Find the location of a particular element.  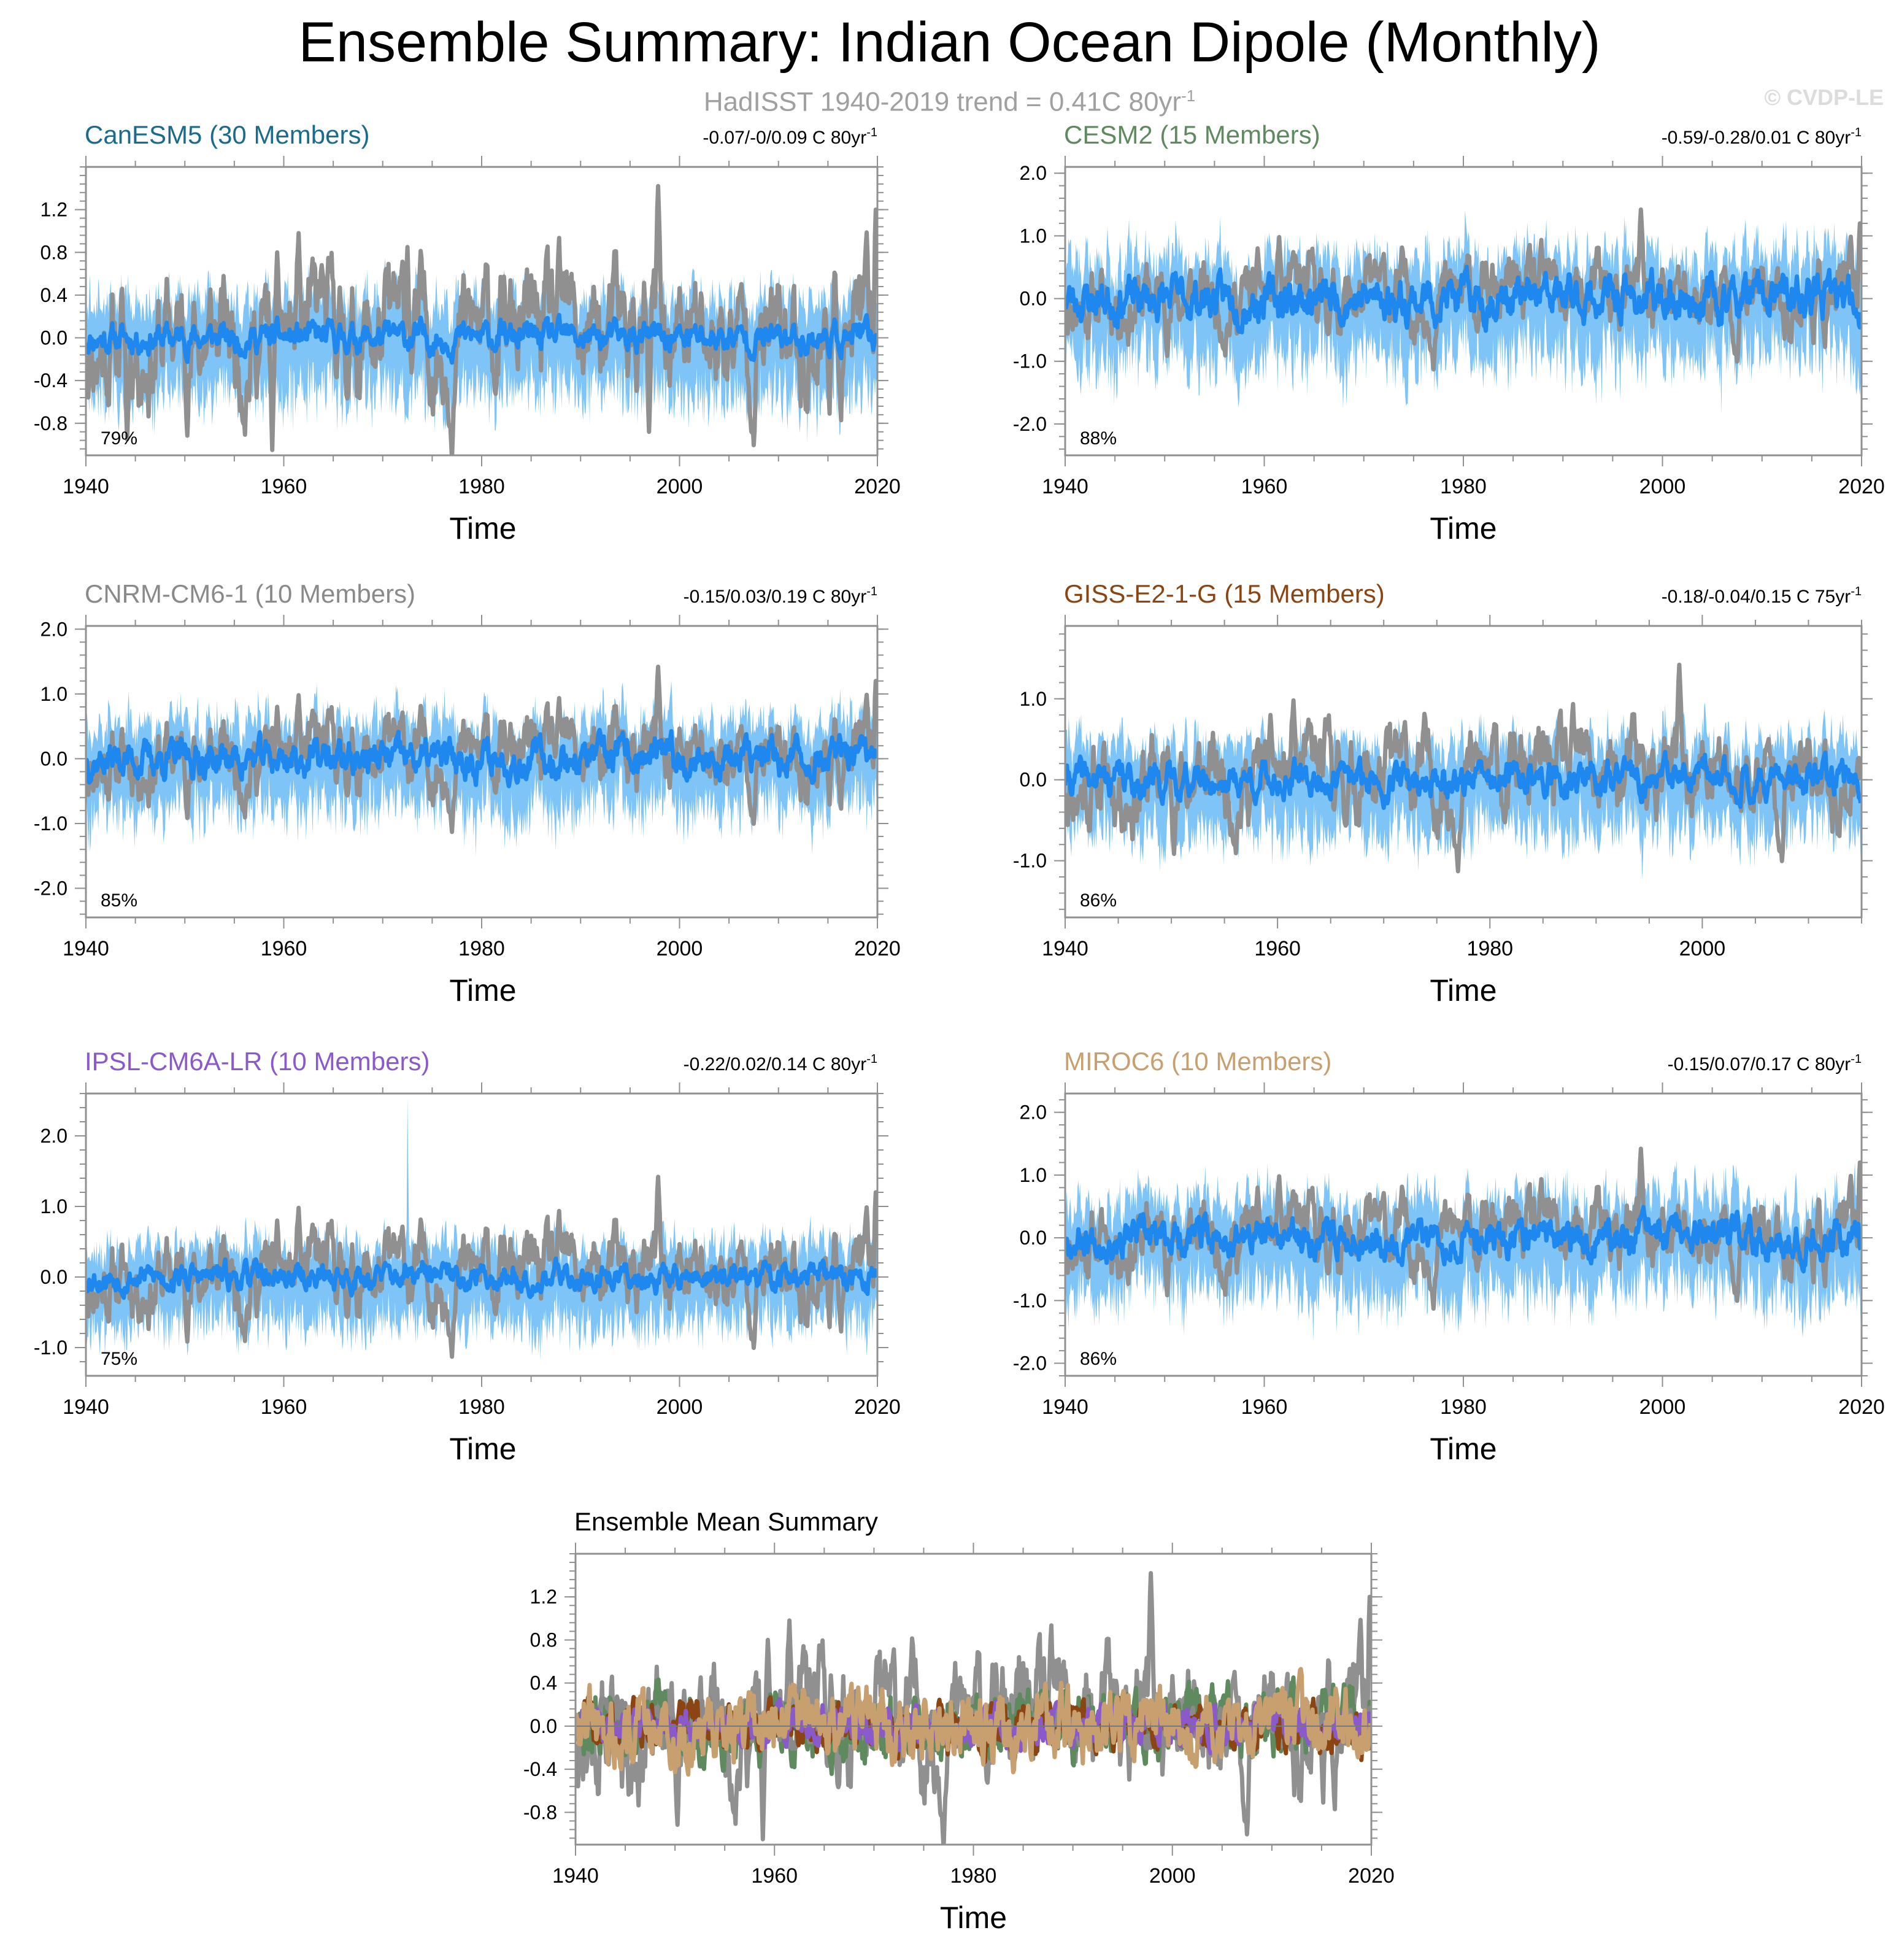

pattern-correlation-label: 79% is located at coordinates (119, 438).